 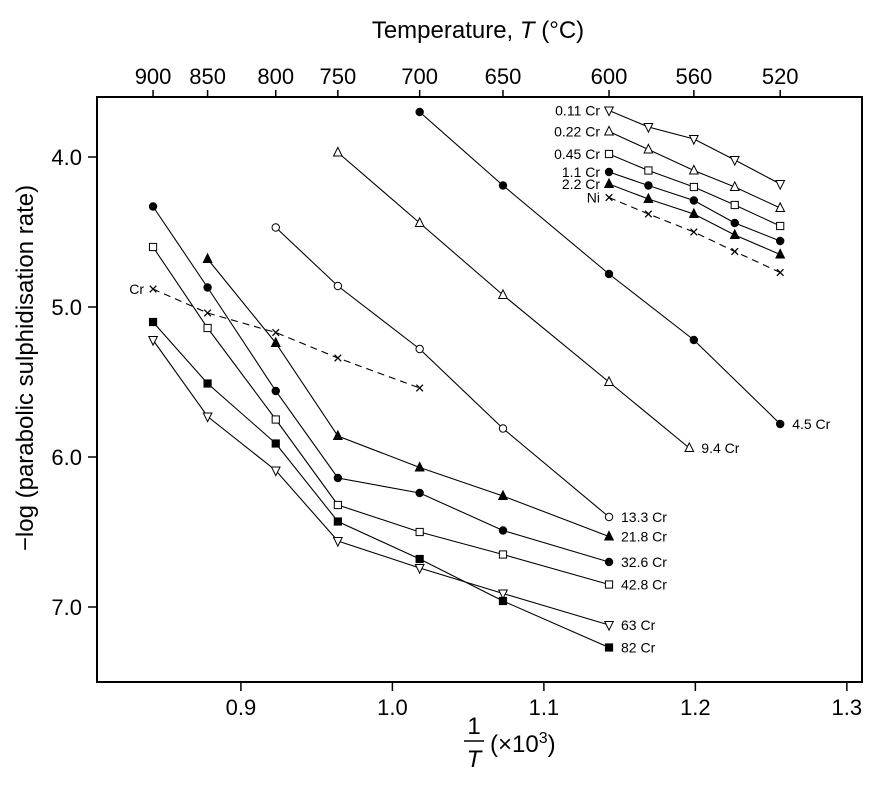 What do you see at coordinates (392, 707) in the screenshot?
I see `x-tick-label: 1.0` at bounding box center [392, 707].